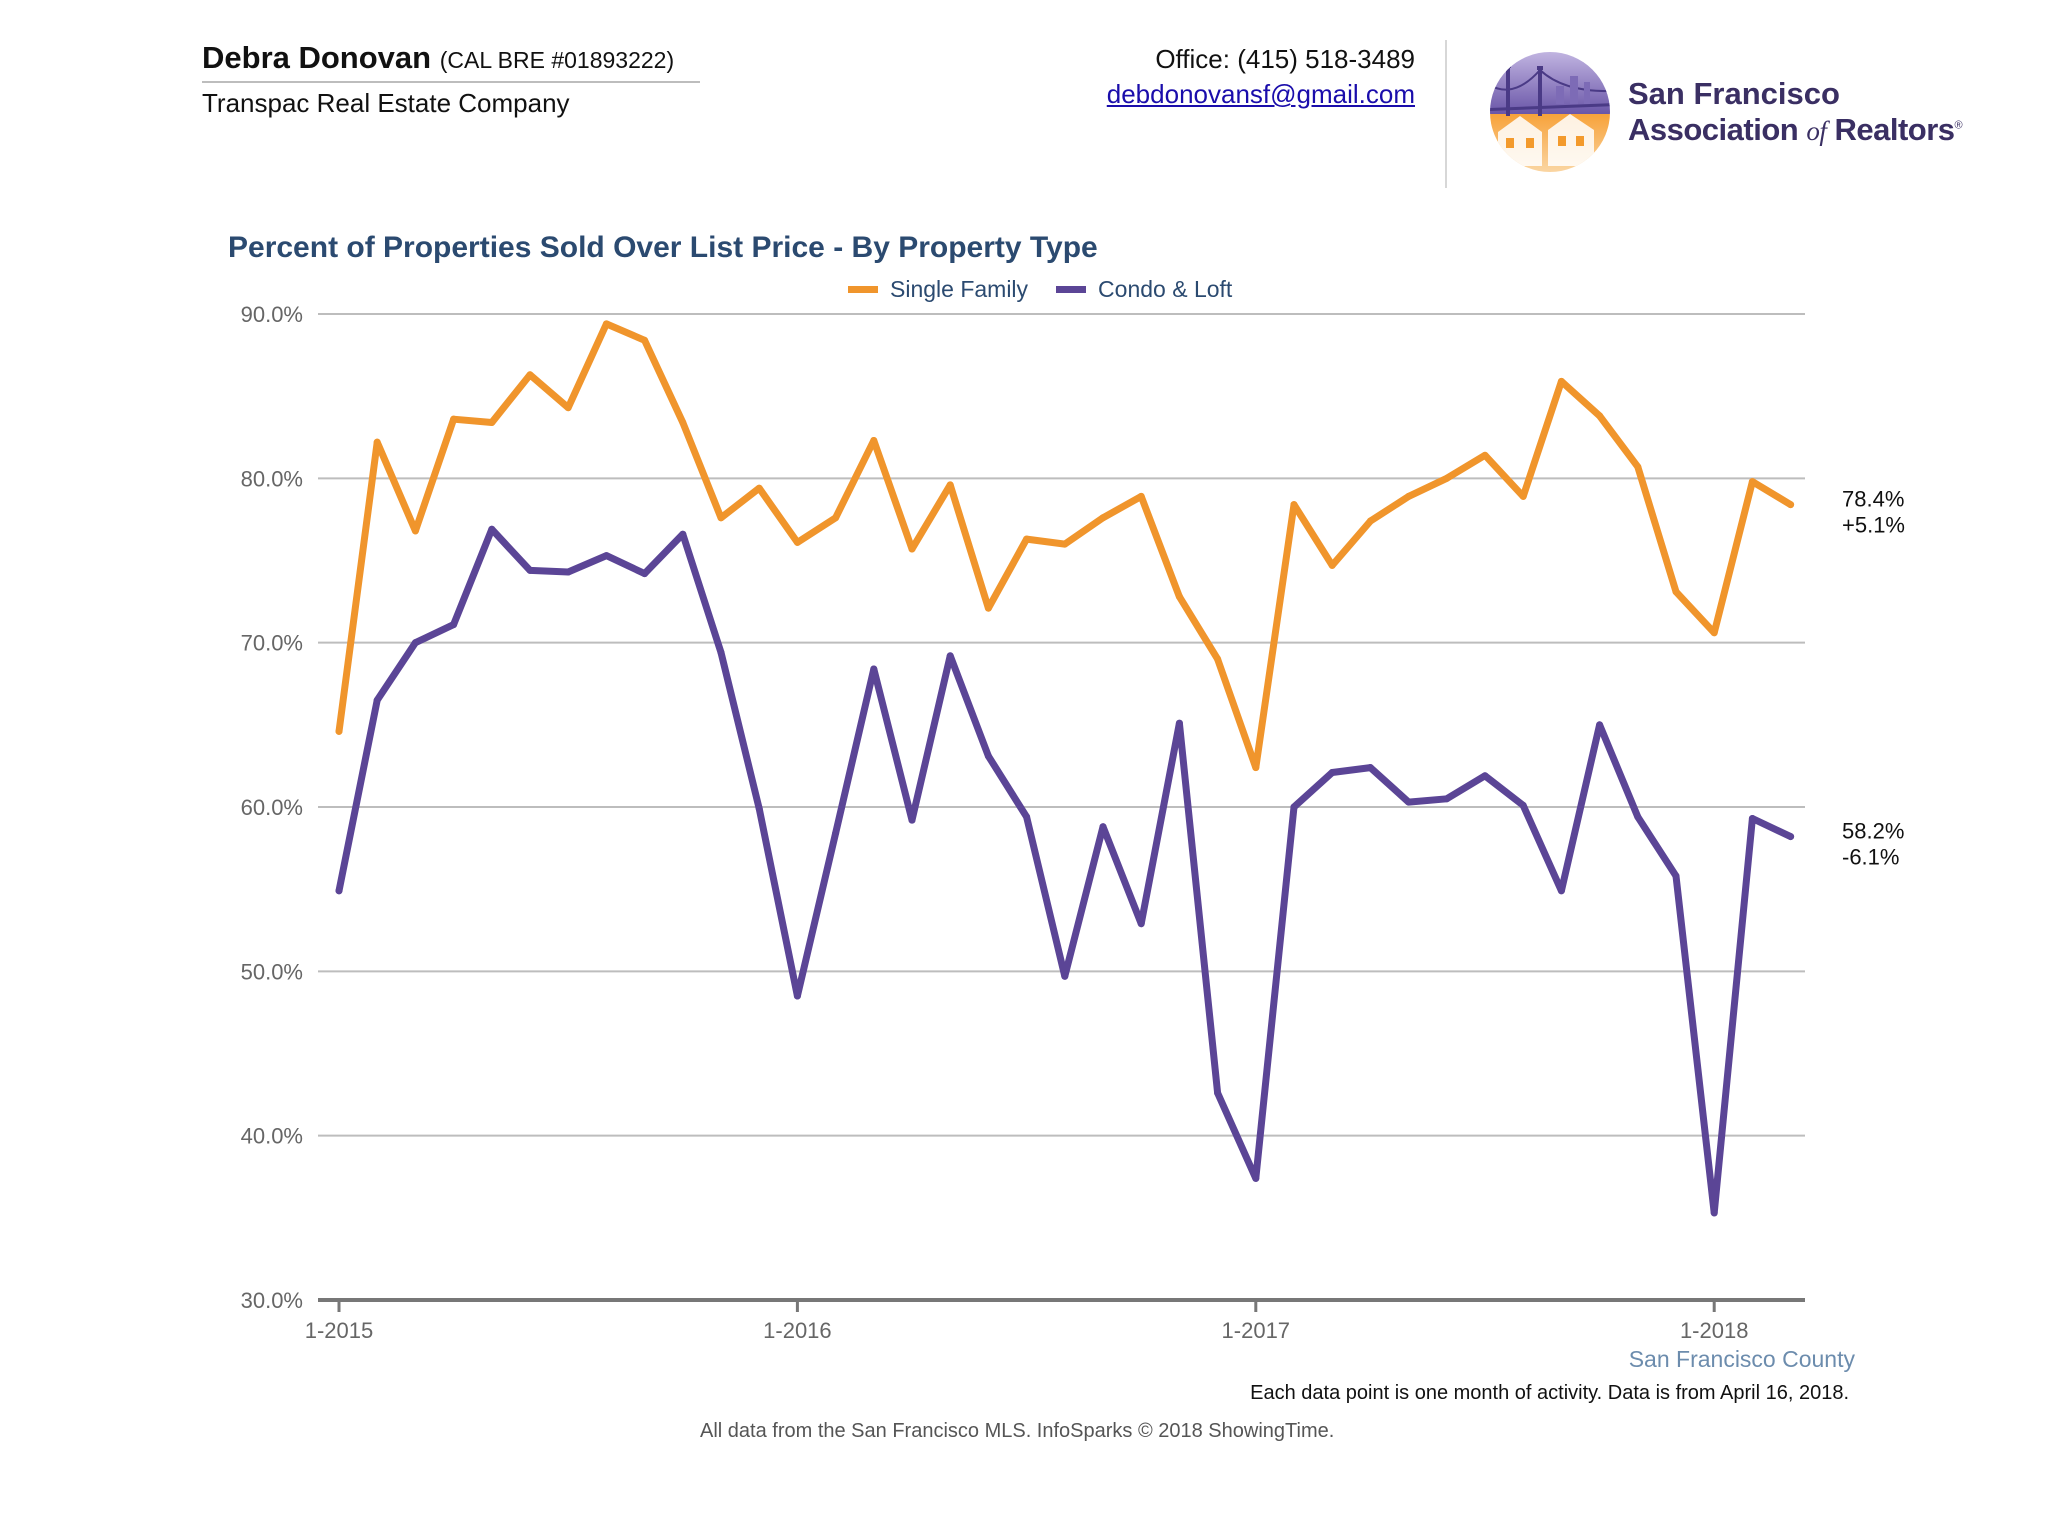 This screenshot has width=2048, height=1536. I want to click on end-value-label: 78.4%, so click(1873, 499).